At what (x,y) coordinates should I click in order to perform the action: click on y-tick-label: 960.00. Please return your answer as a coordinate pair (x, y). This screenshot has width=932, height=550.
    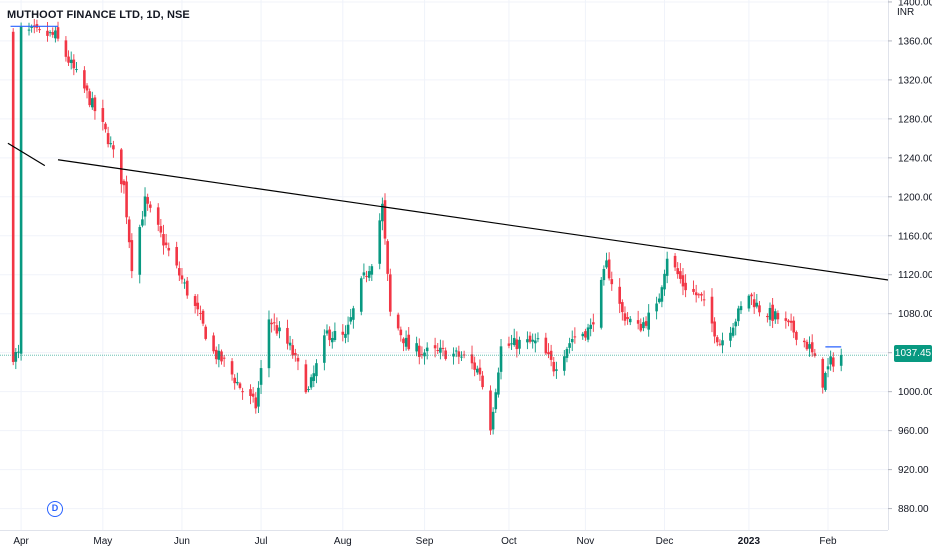
    Looking at the image, I should click on (913, 431).